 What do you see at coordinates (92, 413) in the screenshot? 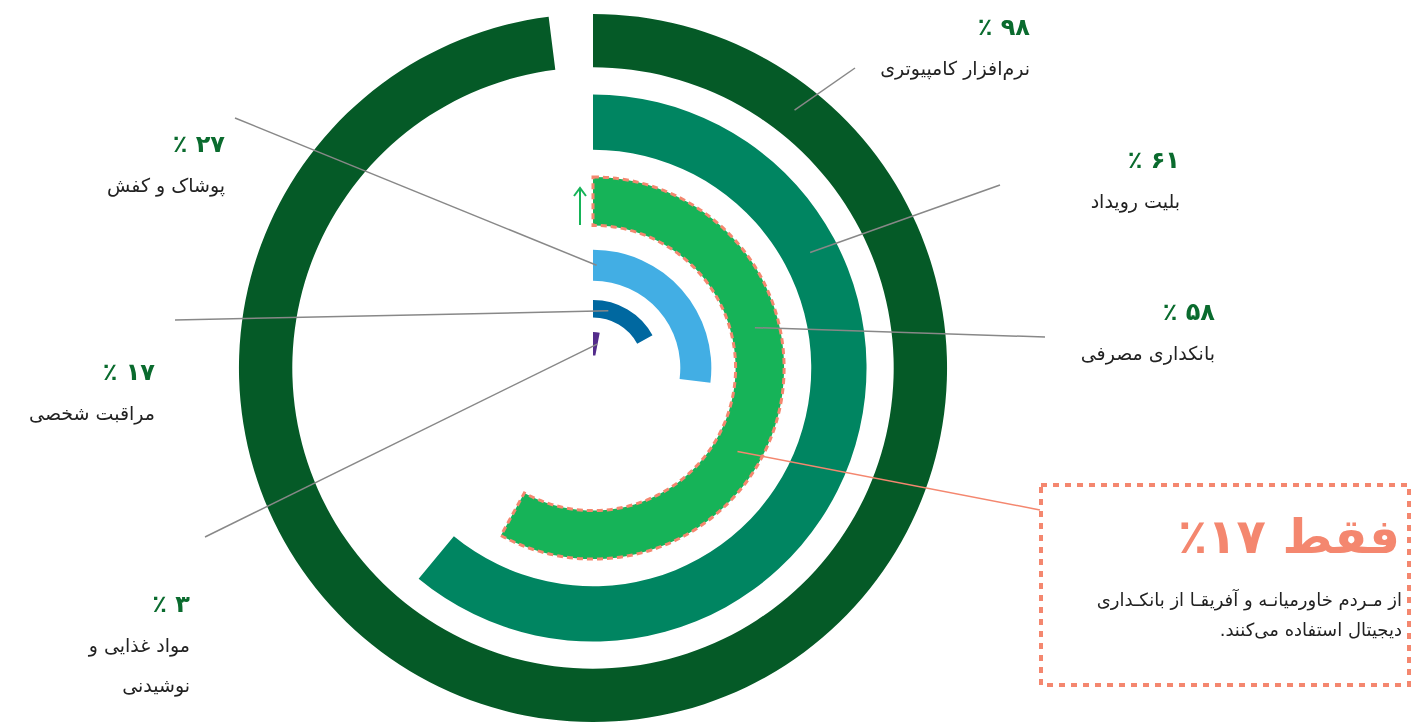
I see `category-label: مراقبت شخصی` at bounding box center [92, 413].